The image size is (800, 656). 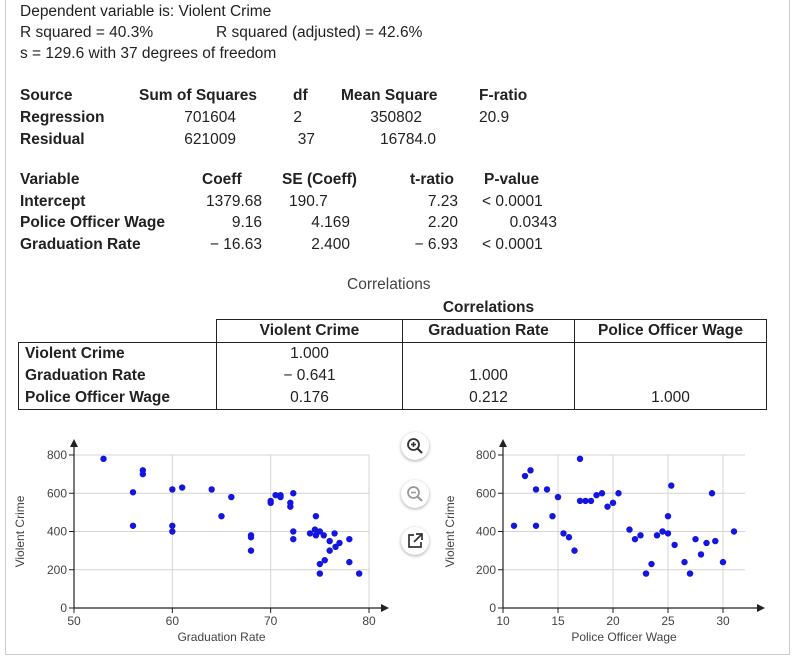 What do you see at coordinates (415, 446) in the screenshot?
I see `zoom-in-icon` at bounding box center [415, 446].